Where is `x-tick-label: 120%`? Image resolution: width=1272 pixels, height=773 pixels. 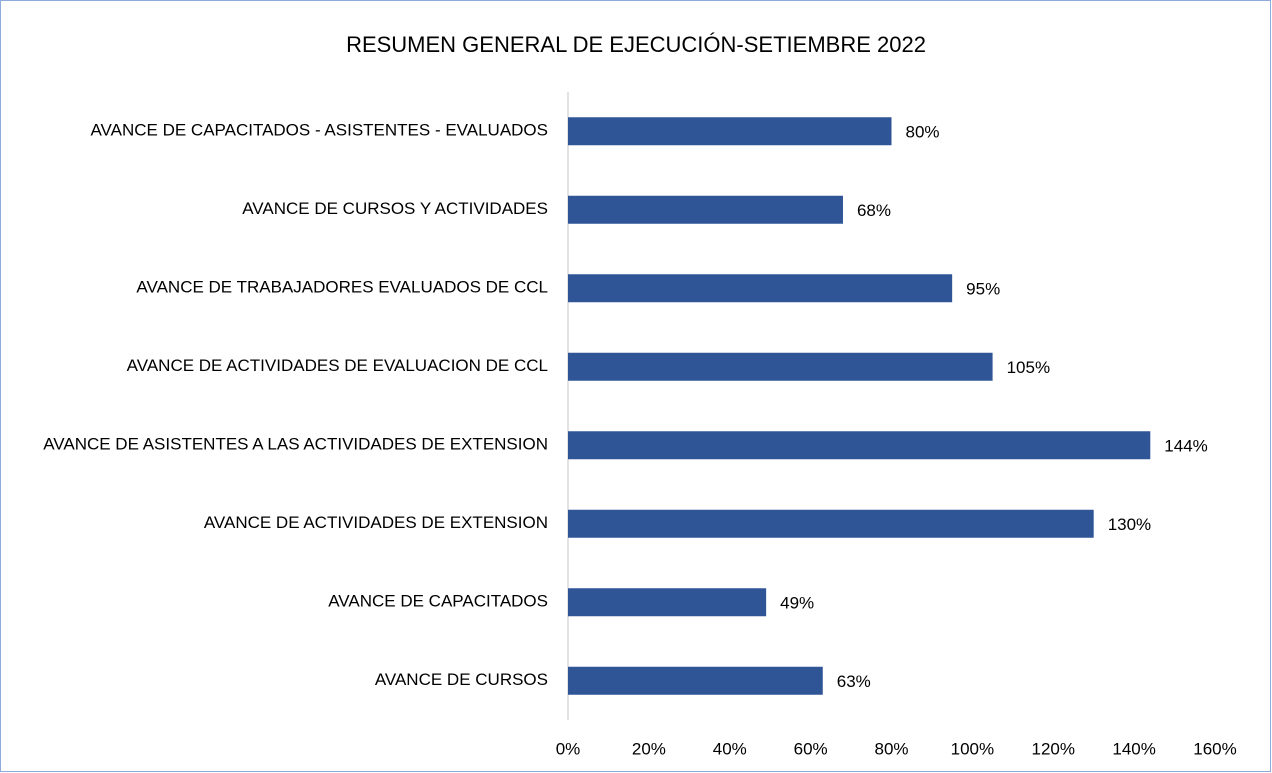
x-tick-label: 120% is located at coordinates (1053, 748).